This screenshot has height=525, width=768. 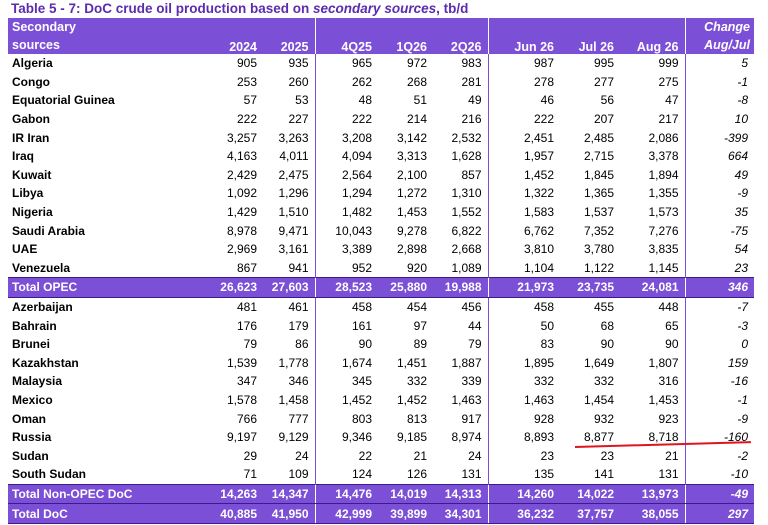 What do you see at coordinates (416, 418) in the screenshot?
I see `value-cell: 813` at bounding box center [416, 418].